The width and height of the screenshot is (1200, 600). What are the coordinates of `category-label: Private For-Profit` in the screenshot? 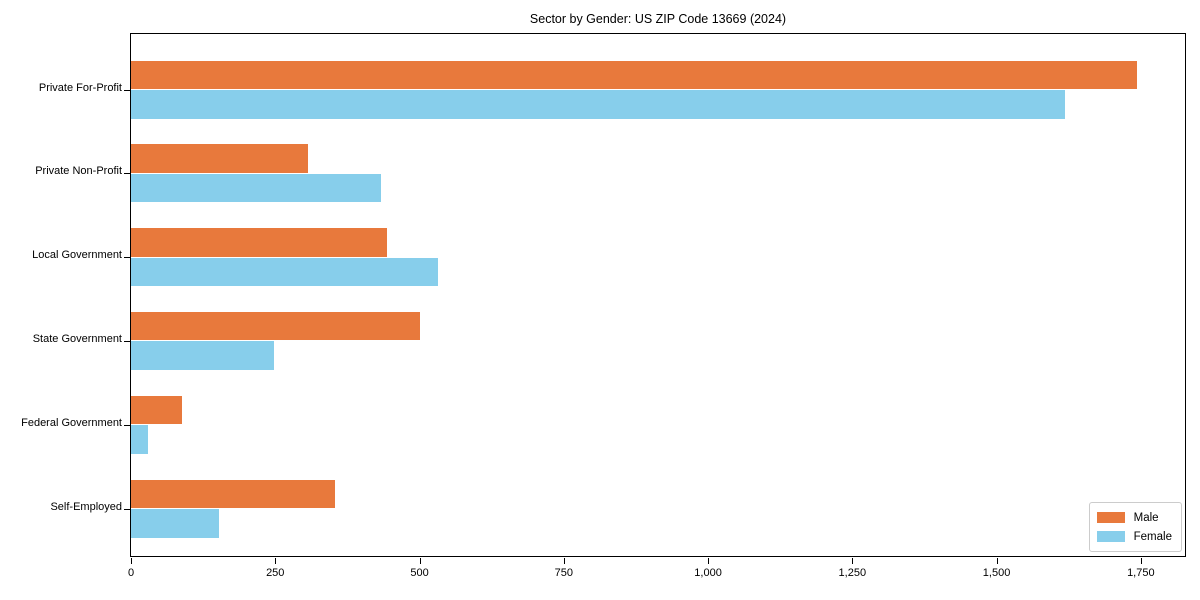 It's located at (80, 87).